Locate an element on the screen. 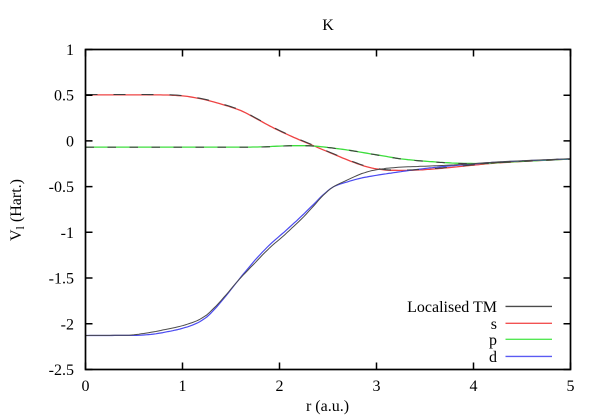 This screenshot has width=600, height=420. svg-text: -2.5 is located at coordinates (61, 370).